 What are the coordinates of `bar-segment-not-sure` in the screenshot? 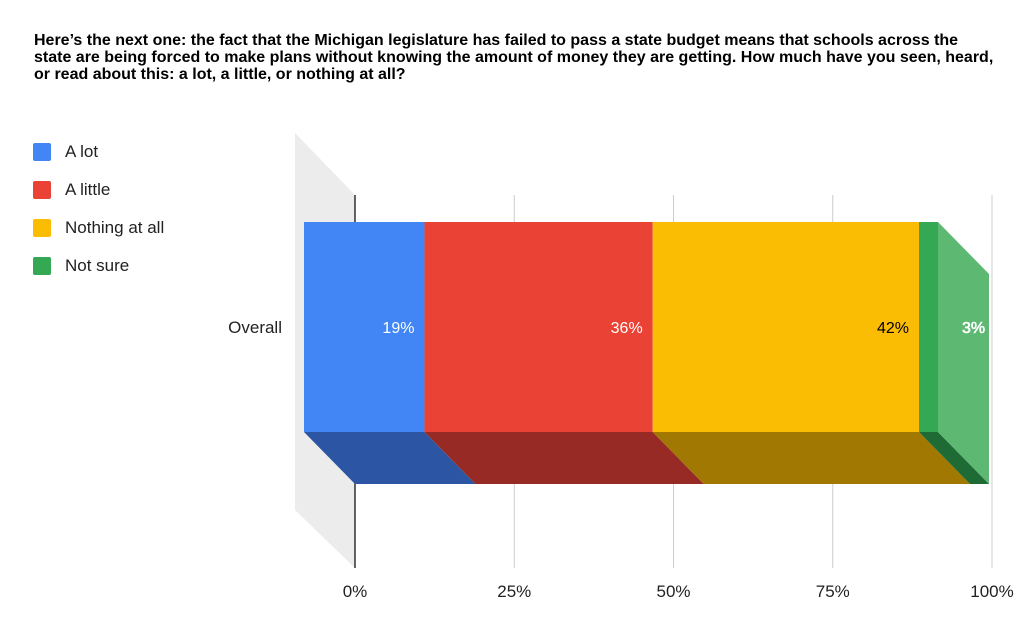 It's located at (928, 327).